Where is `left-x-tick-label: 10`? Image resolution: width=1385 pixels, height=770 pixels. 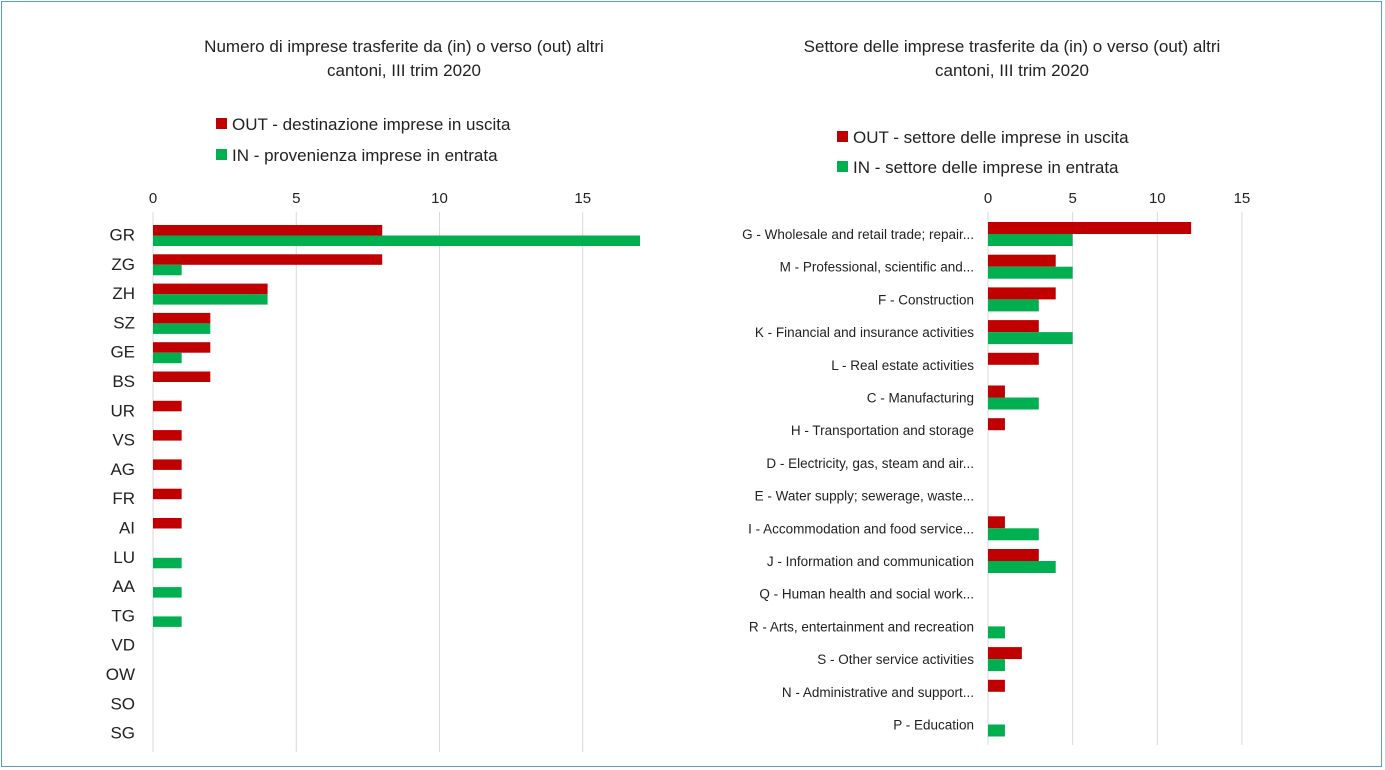 left-x-tick-label: 10 is located at coordinates (439, 198).